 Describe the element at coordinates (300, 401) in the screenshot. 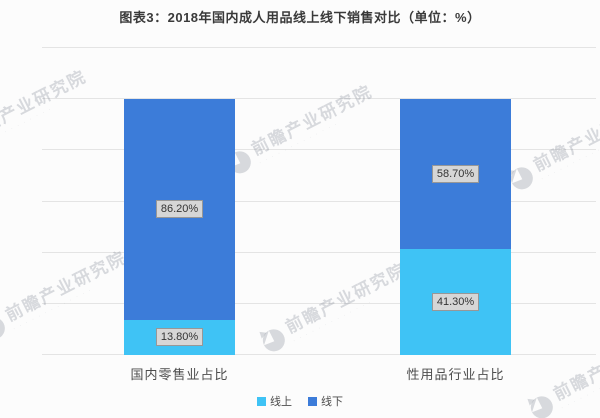

I see `legend: 线上 线下` at that location.